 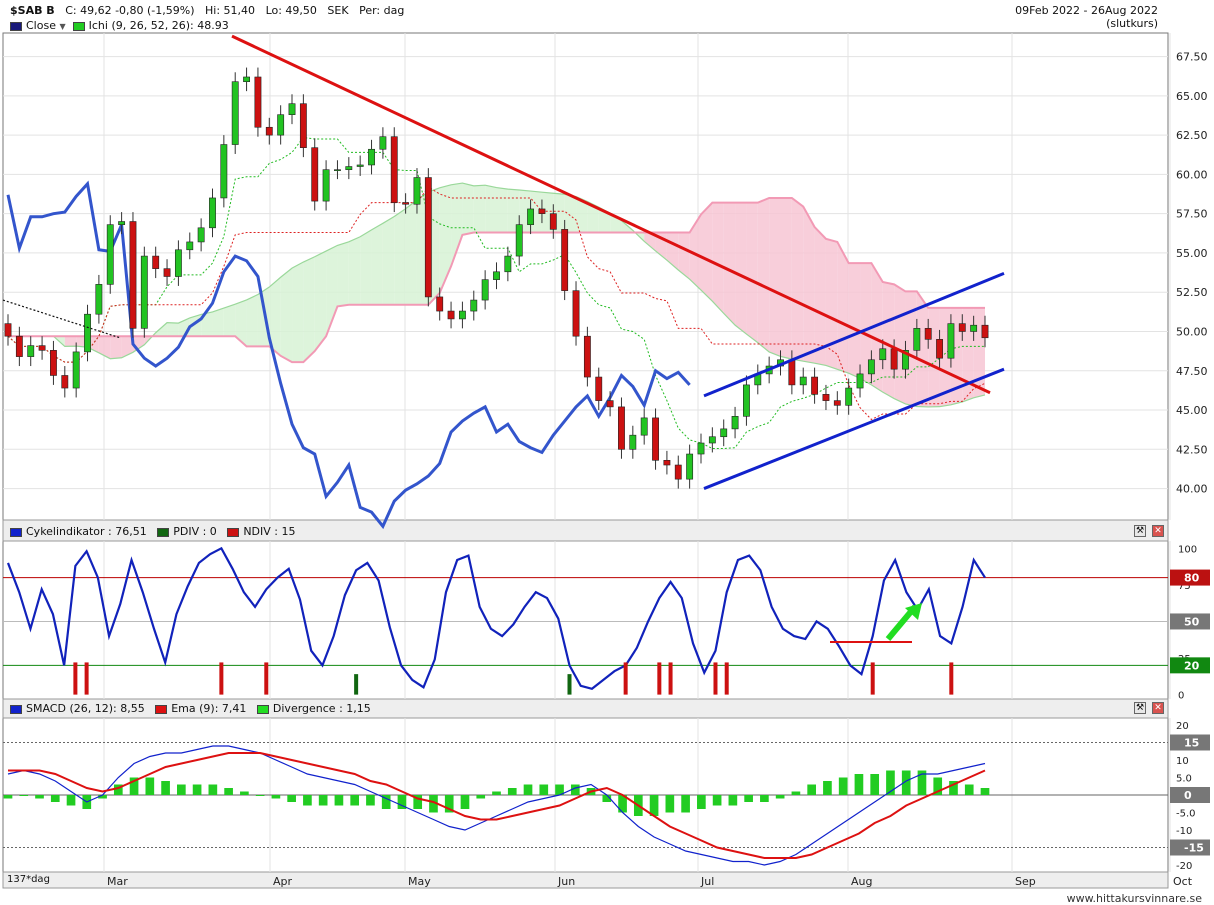 What do you see at coordinates (1184, 866) in the screenshot?
I see `smacd-tick-label: -20` at bounding box center [1184, 866].